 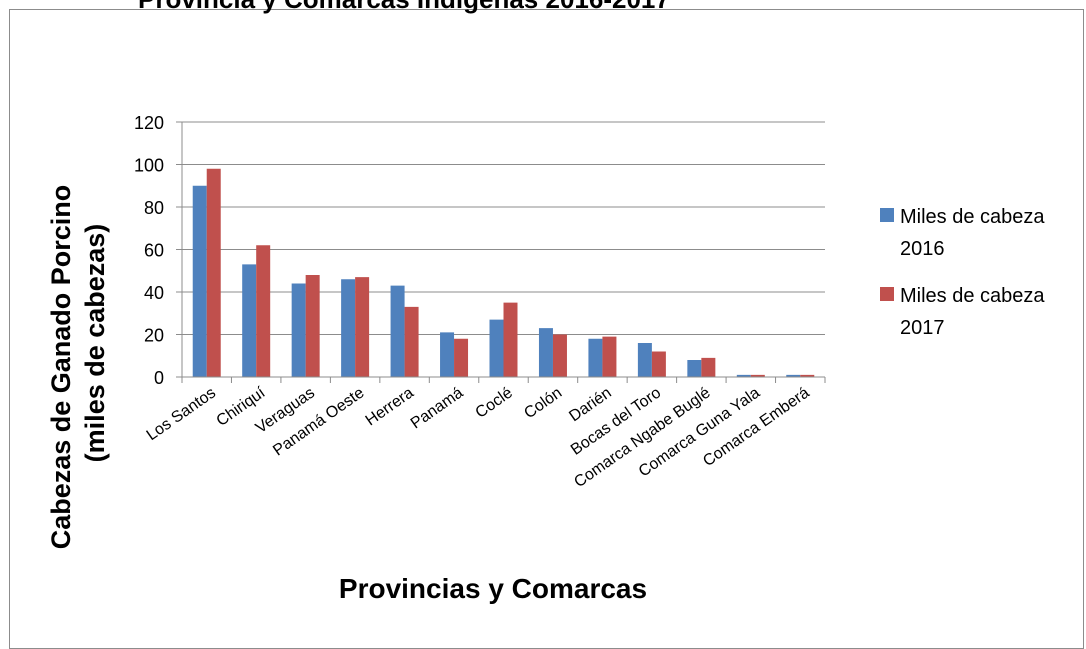 I want to click on y-tick-label: 60, so click(x=154, y=251).